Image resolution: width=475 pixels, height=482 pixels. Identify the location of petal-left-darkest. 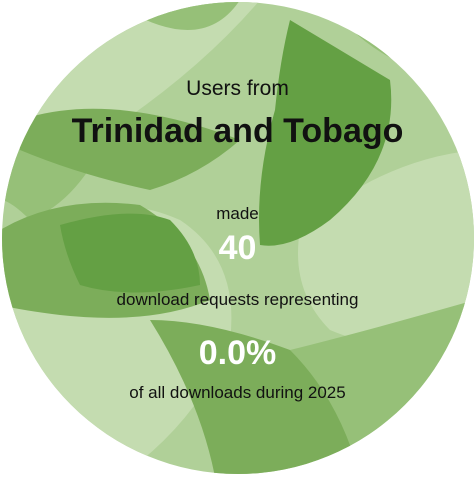
(130, 253).